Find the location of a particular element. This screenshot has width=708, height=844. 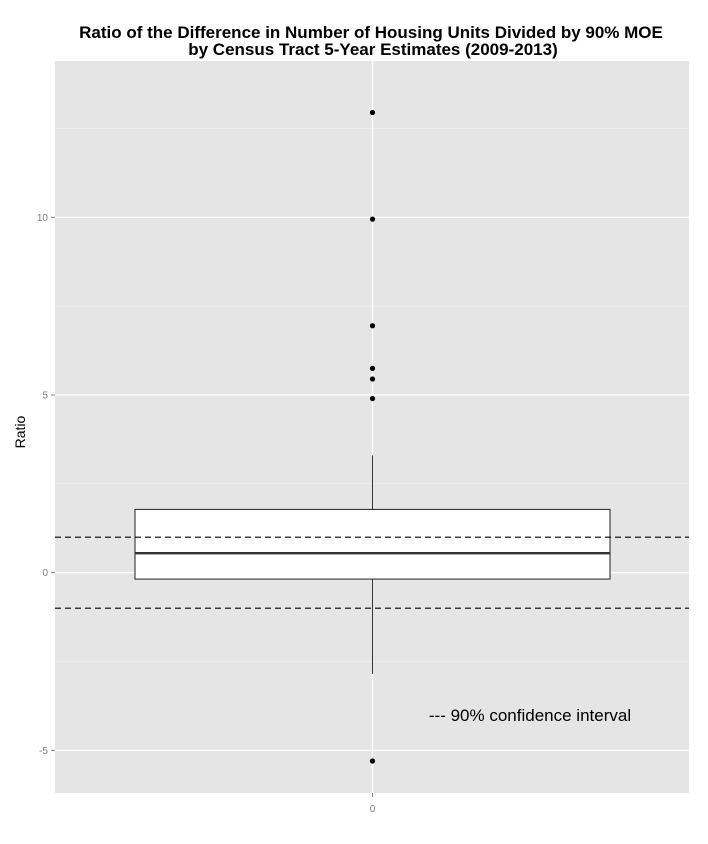

y-tick-label: 0 is located at coordinates (45, 573).